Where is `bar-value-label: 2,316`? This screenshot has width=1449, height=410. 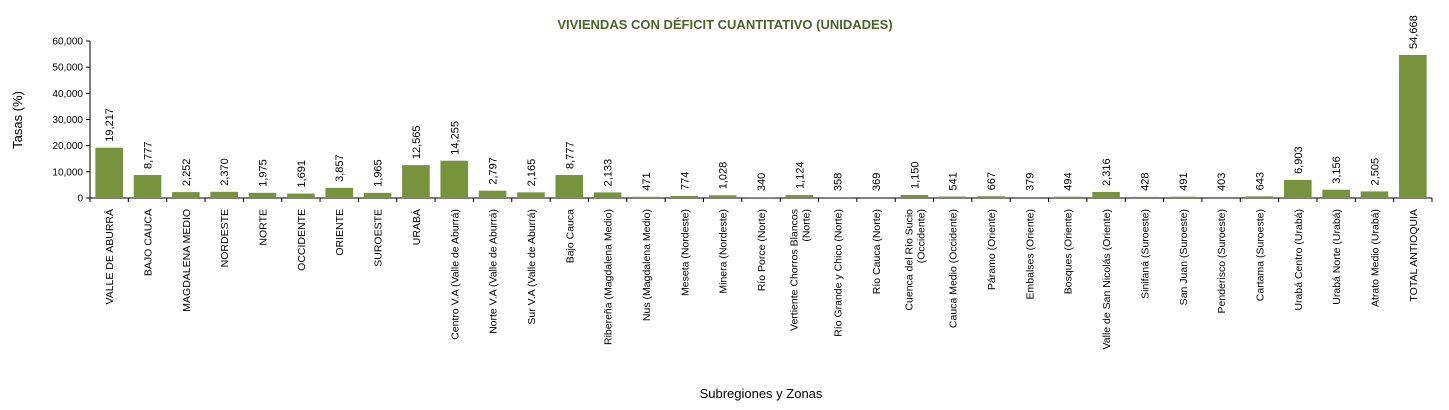
bar-value-label: 2,316 is located at coordinates (1107, 172).